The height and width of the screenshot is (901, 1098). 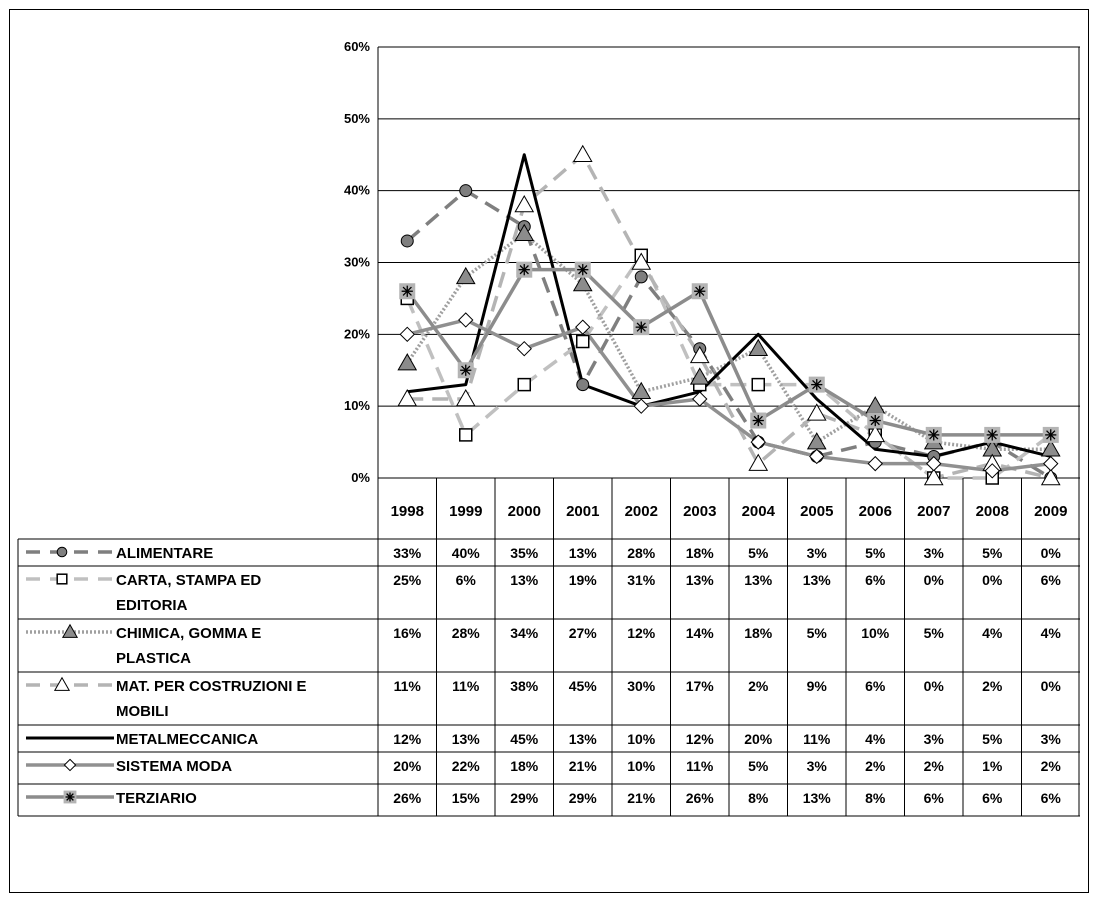 I want to click on y-tick-label: 60%, so click(x=357, y=46).